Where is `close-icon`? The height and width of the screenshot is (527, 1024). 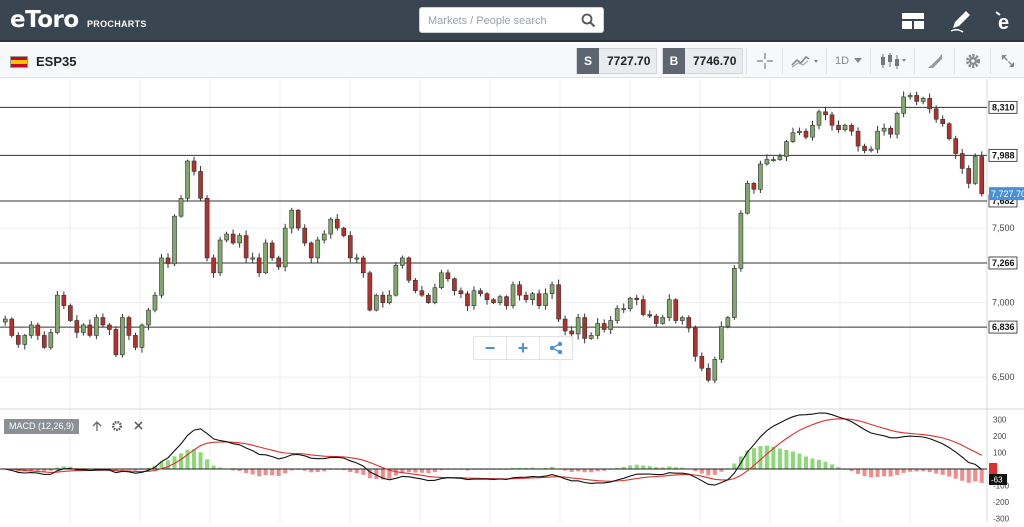
close-icon is located at coordinates (138, 425).